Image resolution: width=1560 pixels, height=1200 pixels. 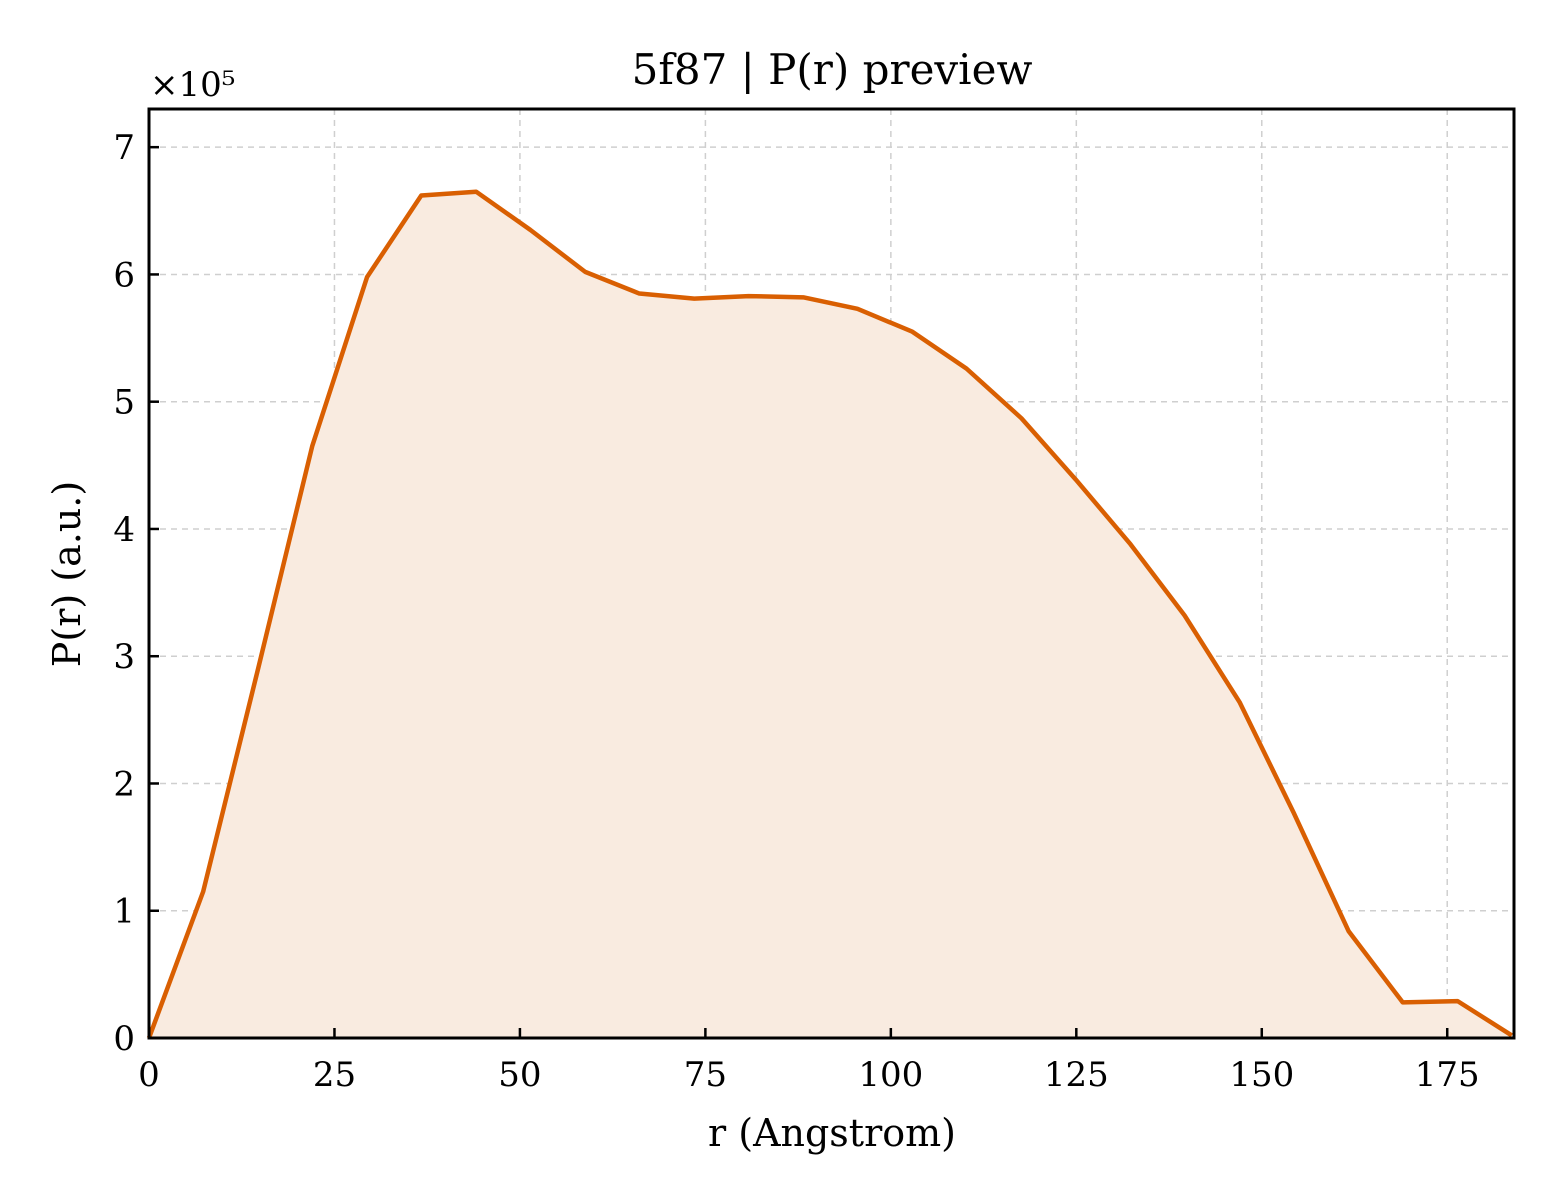 I want to click on y-tick-label: 3, so click(x=124, y=657).